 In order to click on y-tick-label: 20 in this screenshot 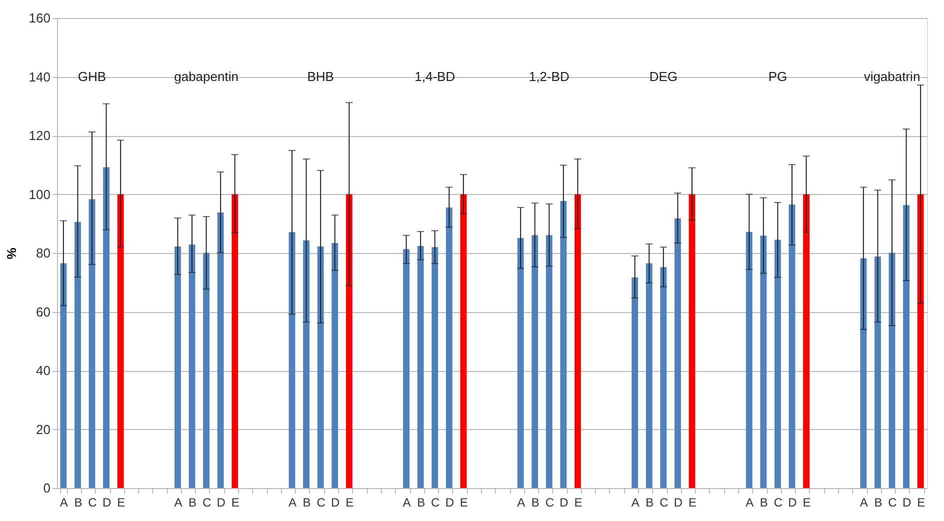, I will do `click(43, 429)`.